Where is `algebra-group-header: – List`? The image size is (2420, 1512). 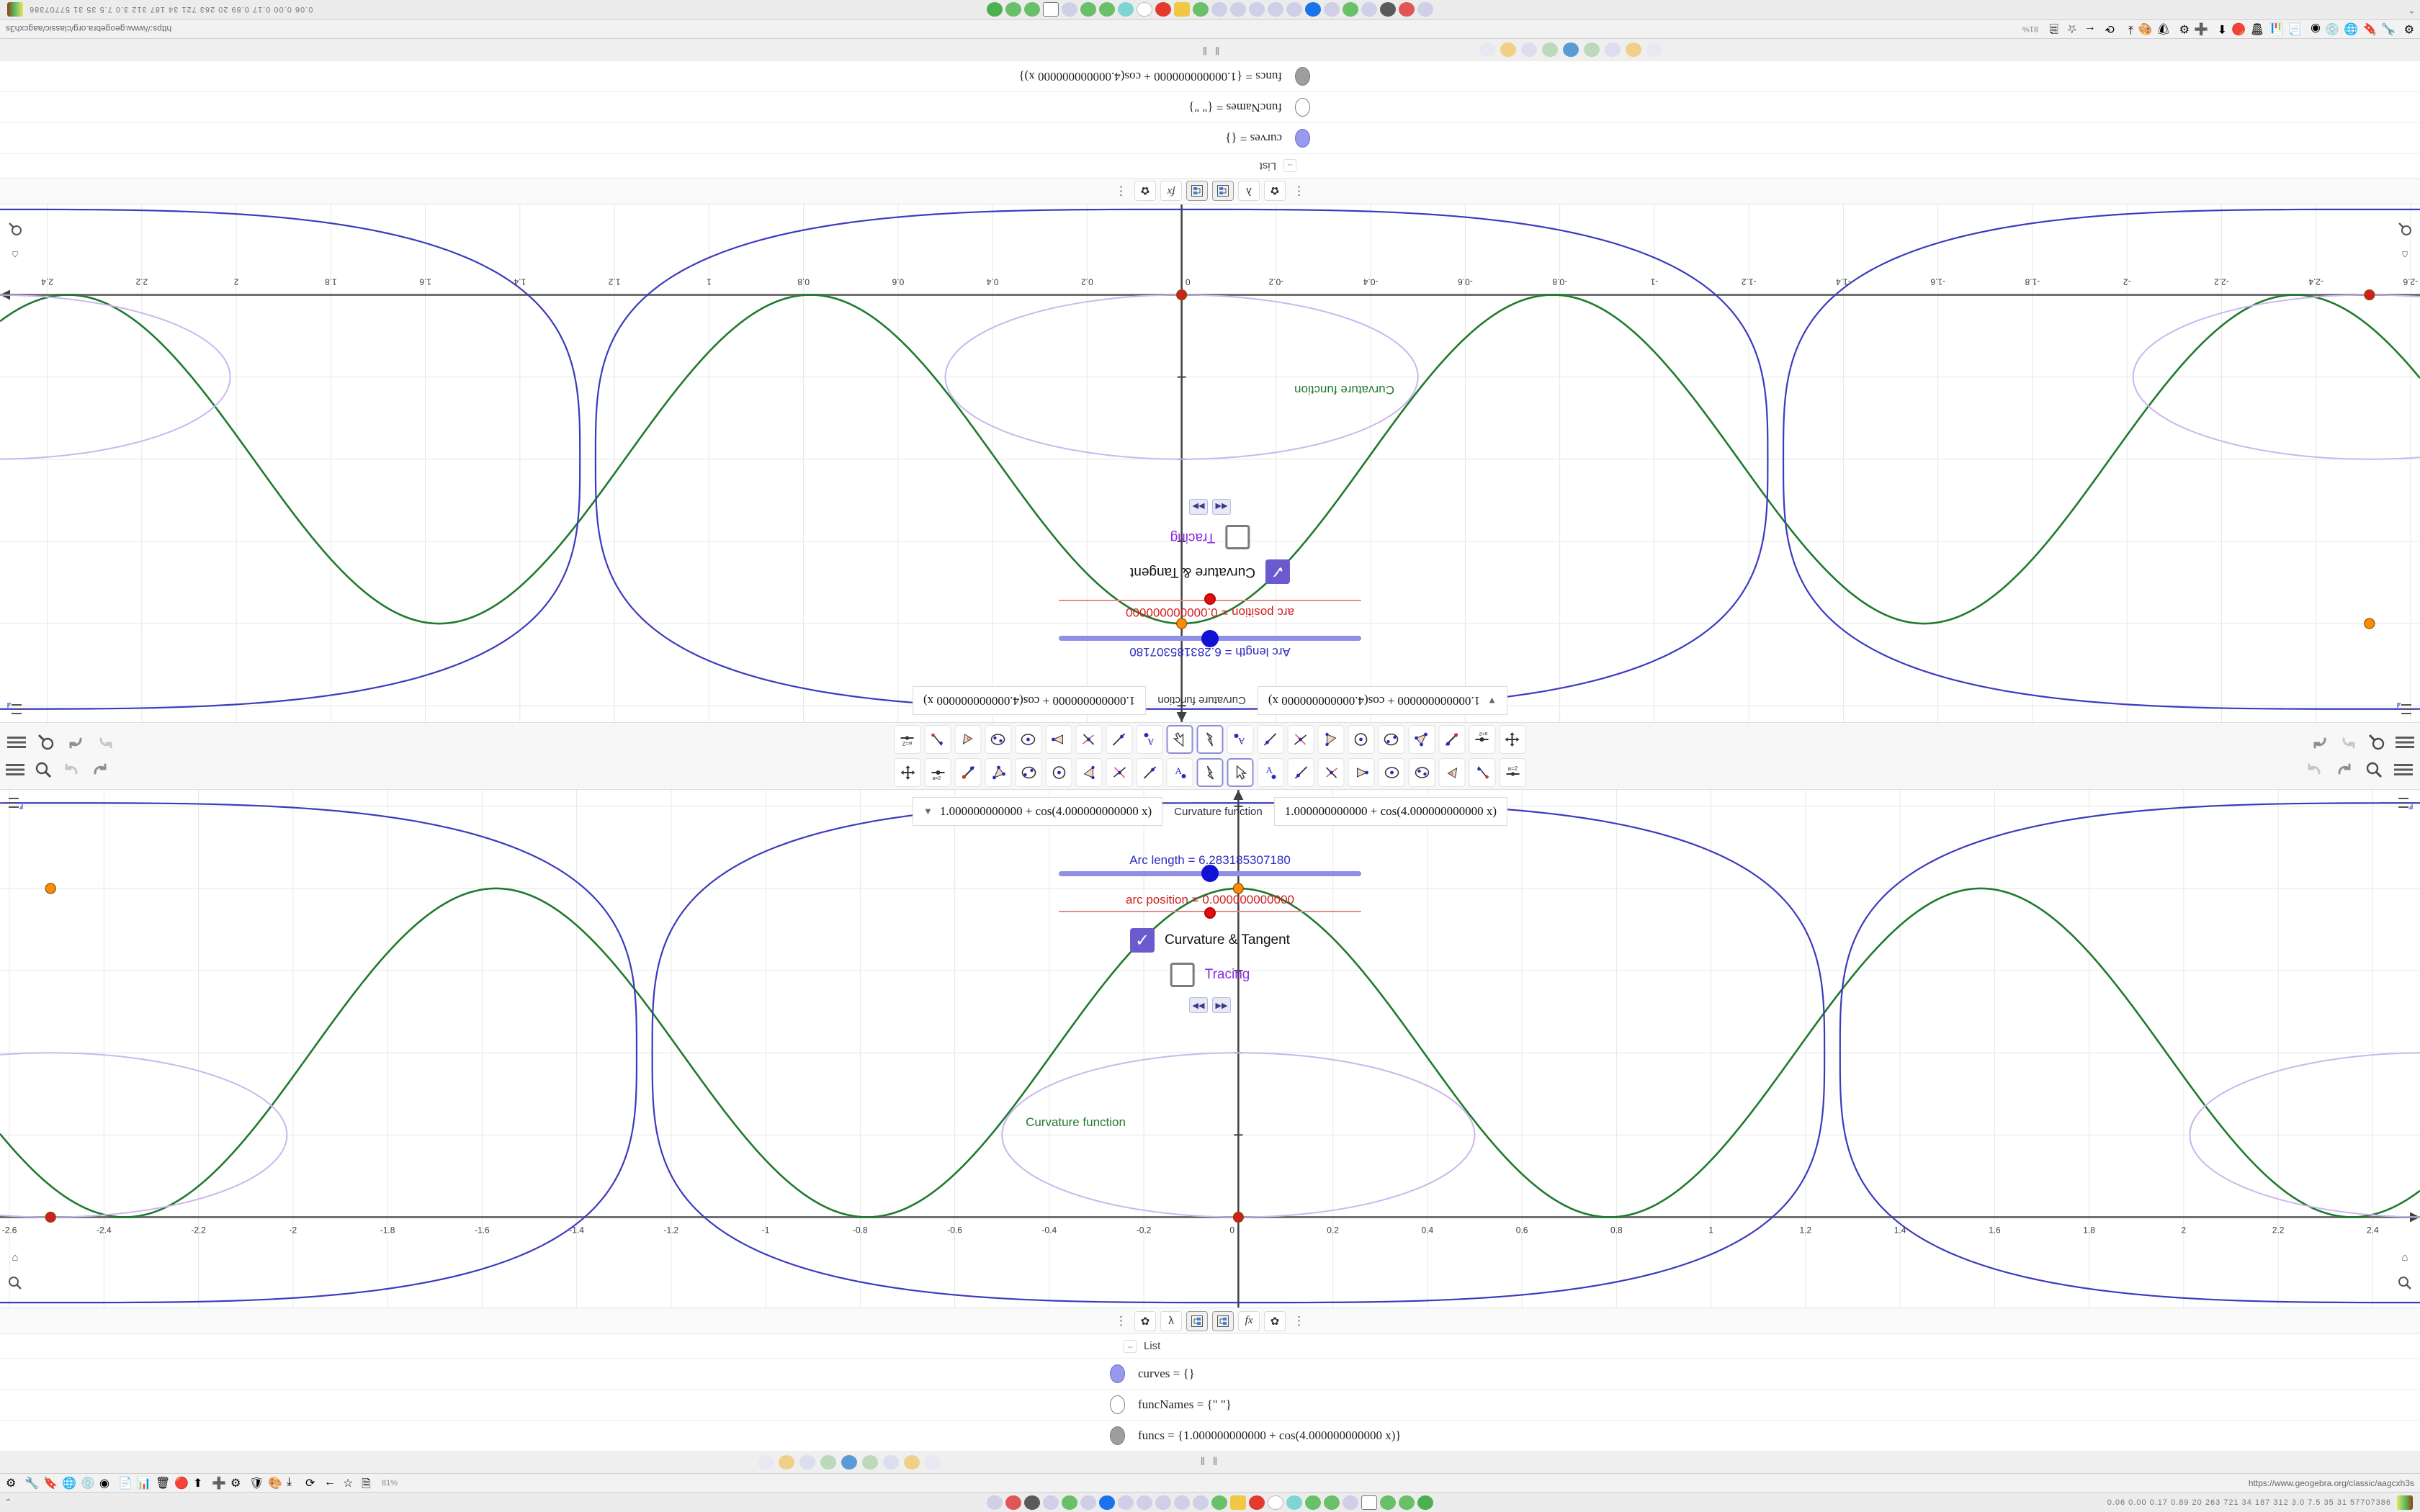
algebra-group-header: – List is located at coordinates (1210, 165).